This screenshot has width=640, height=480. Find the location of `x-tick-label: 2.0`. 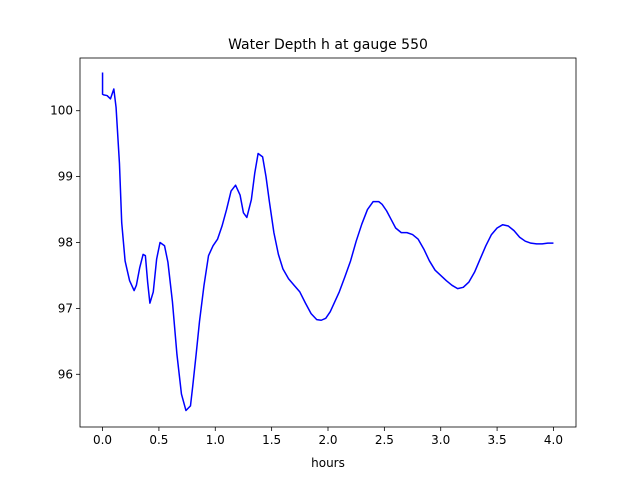

x-tick-label: 2.0 is located at coordinates (327, 440).